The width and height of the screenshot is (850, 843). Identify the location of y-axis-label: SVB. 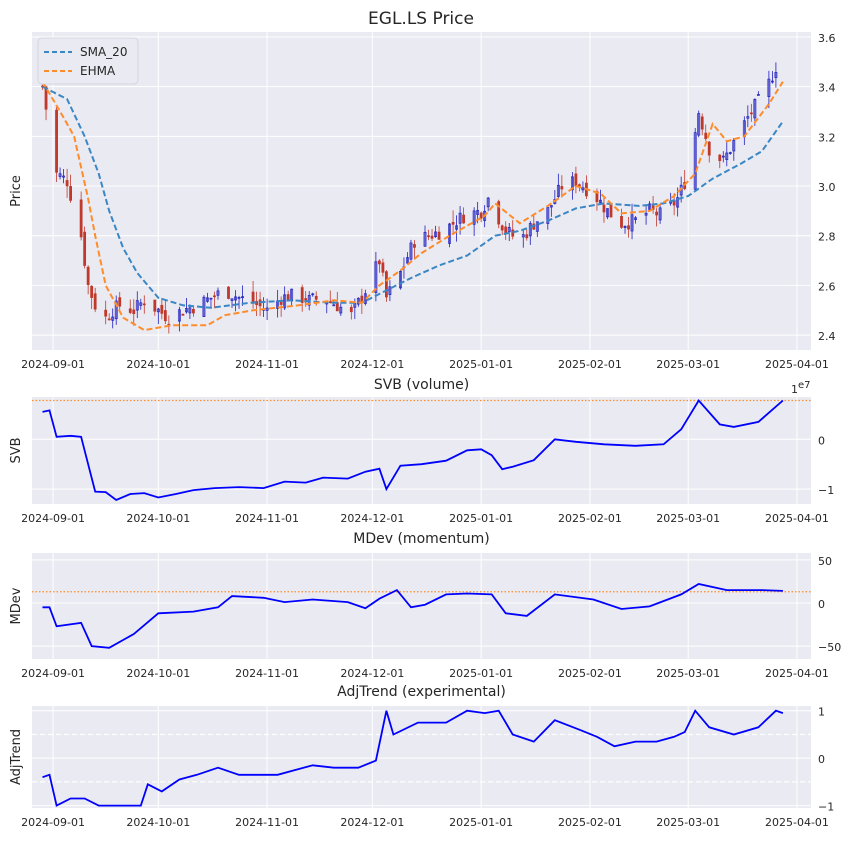
(16, 450).